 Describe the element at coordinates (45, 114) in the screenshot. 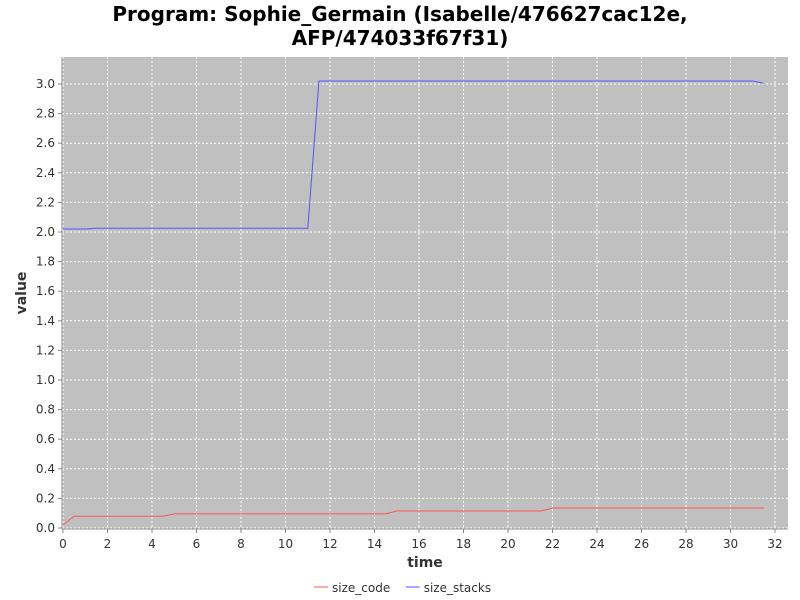

I see `y-tick-label: 2.8` at that location.